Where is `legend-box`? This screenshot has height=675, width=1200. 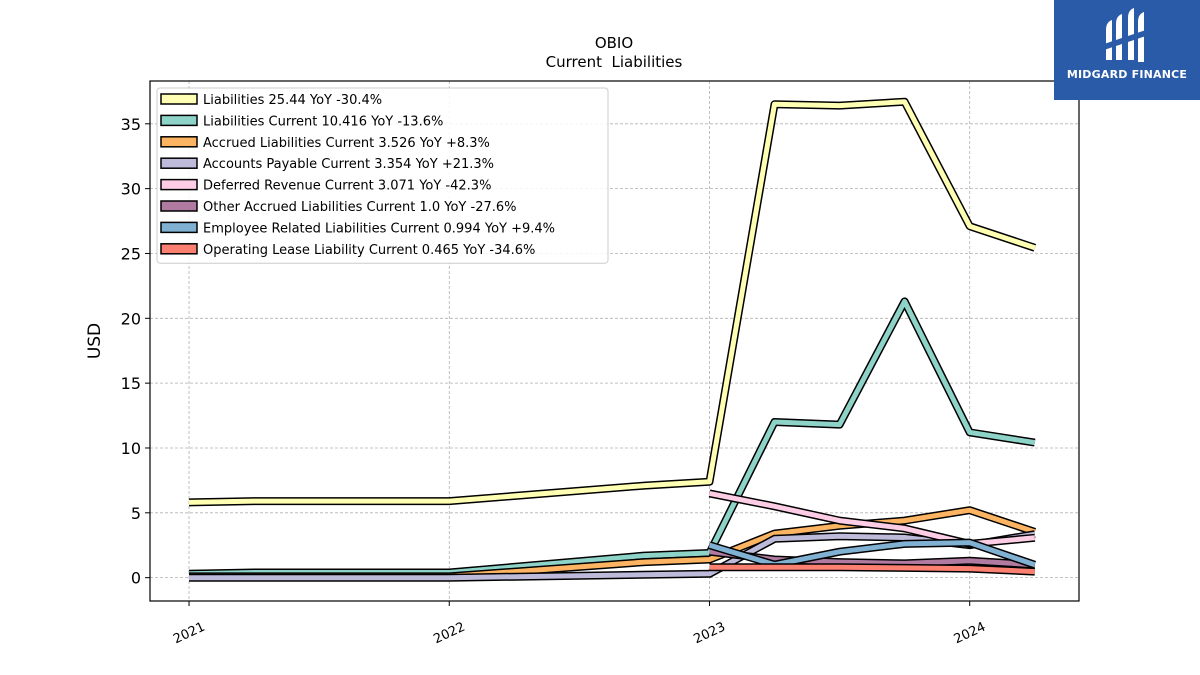 legend-box is located at coordinates (382, 175).